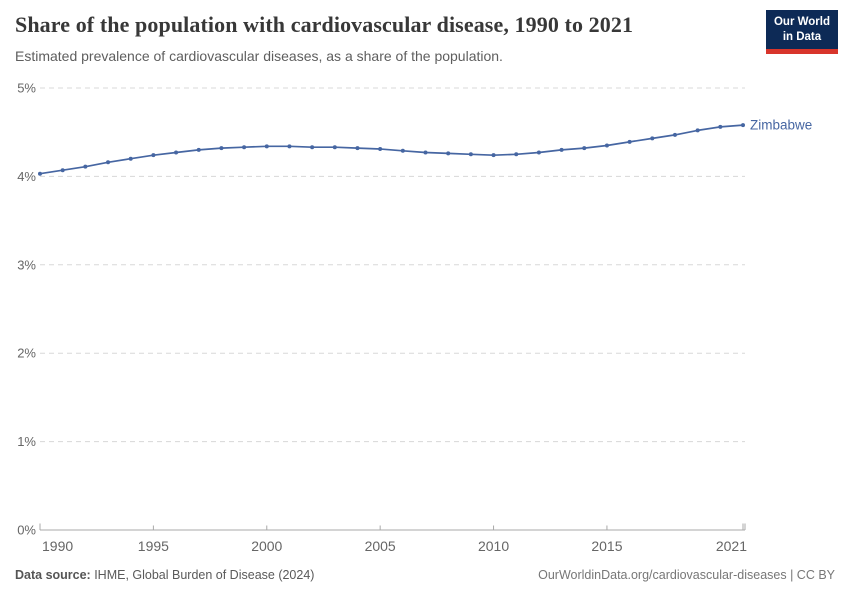 Image resolution: width=850 pixels, height=600 pixels. What do you see at coordinates (26, 441) in the screenshot?
I see `y-tick-label-1%: 1%` at bounding box center [26, 441].